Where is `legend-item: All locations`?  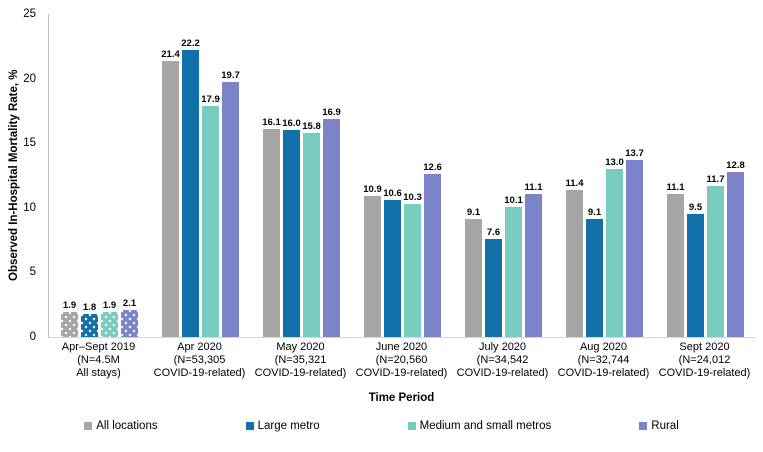
legend-item: All locations is located at coordinates (121, 426).